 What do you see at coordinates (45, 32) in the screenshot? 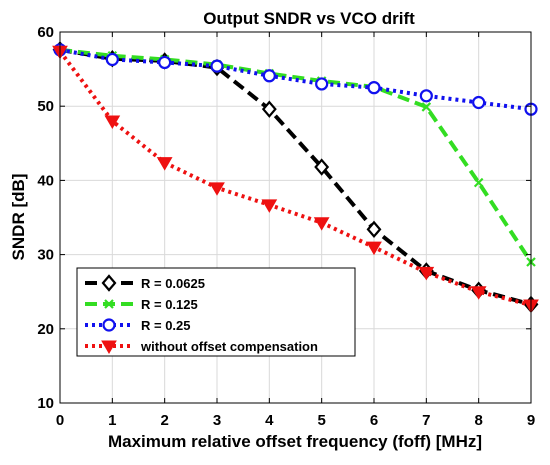
I see `y-tick-label: 60` at bounding box center [45, 32].